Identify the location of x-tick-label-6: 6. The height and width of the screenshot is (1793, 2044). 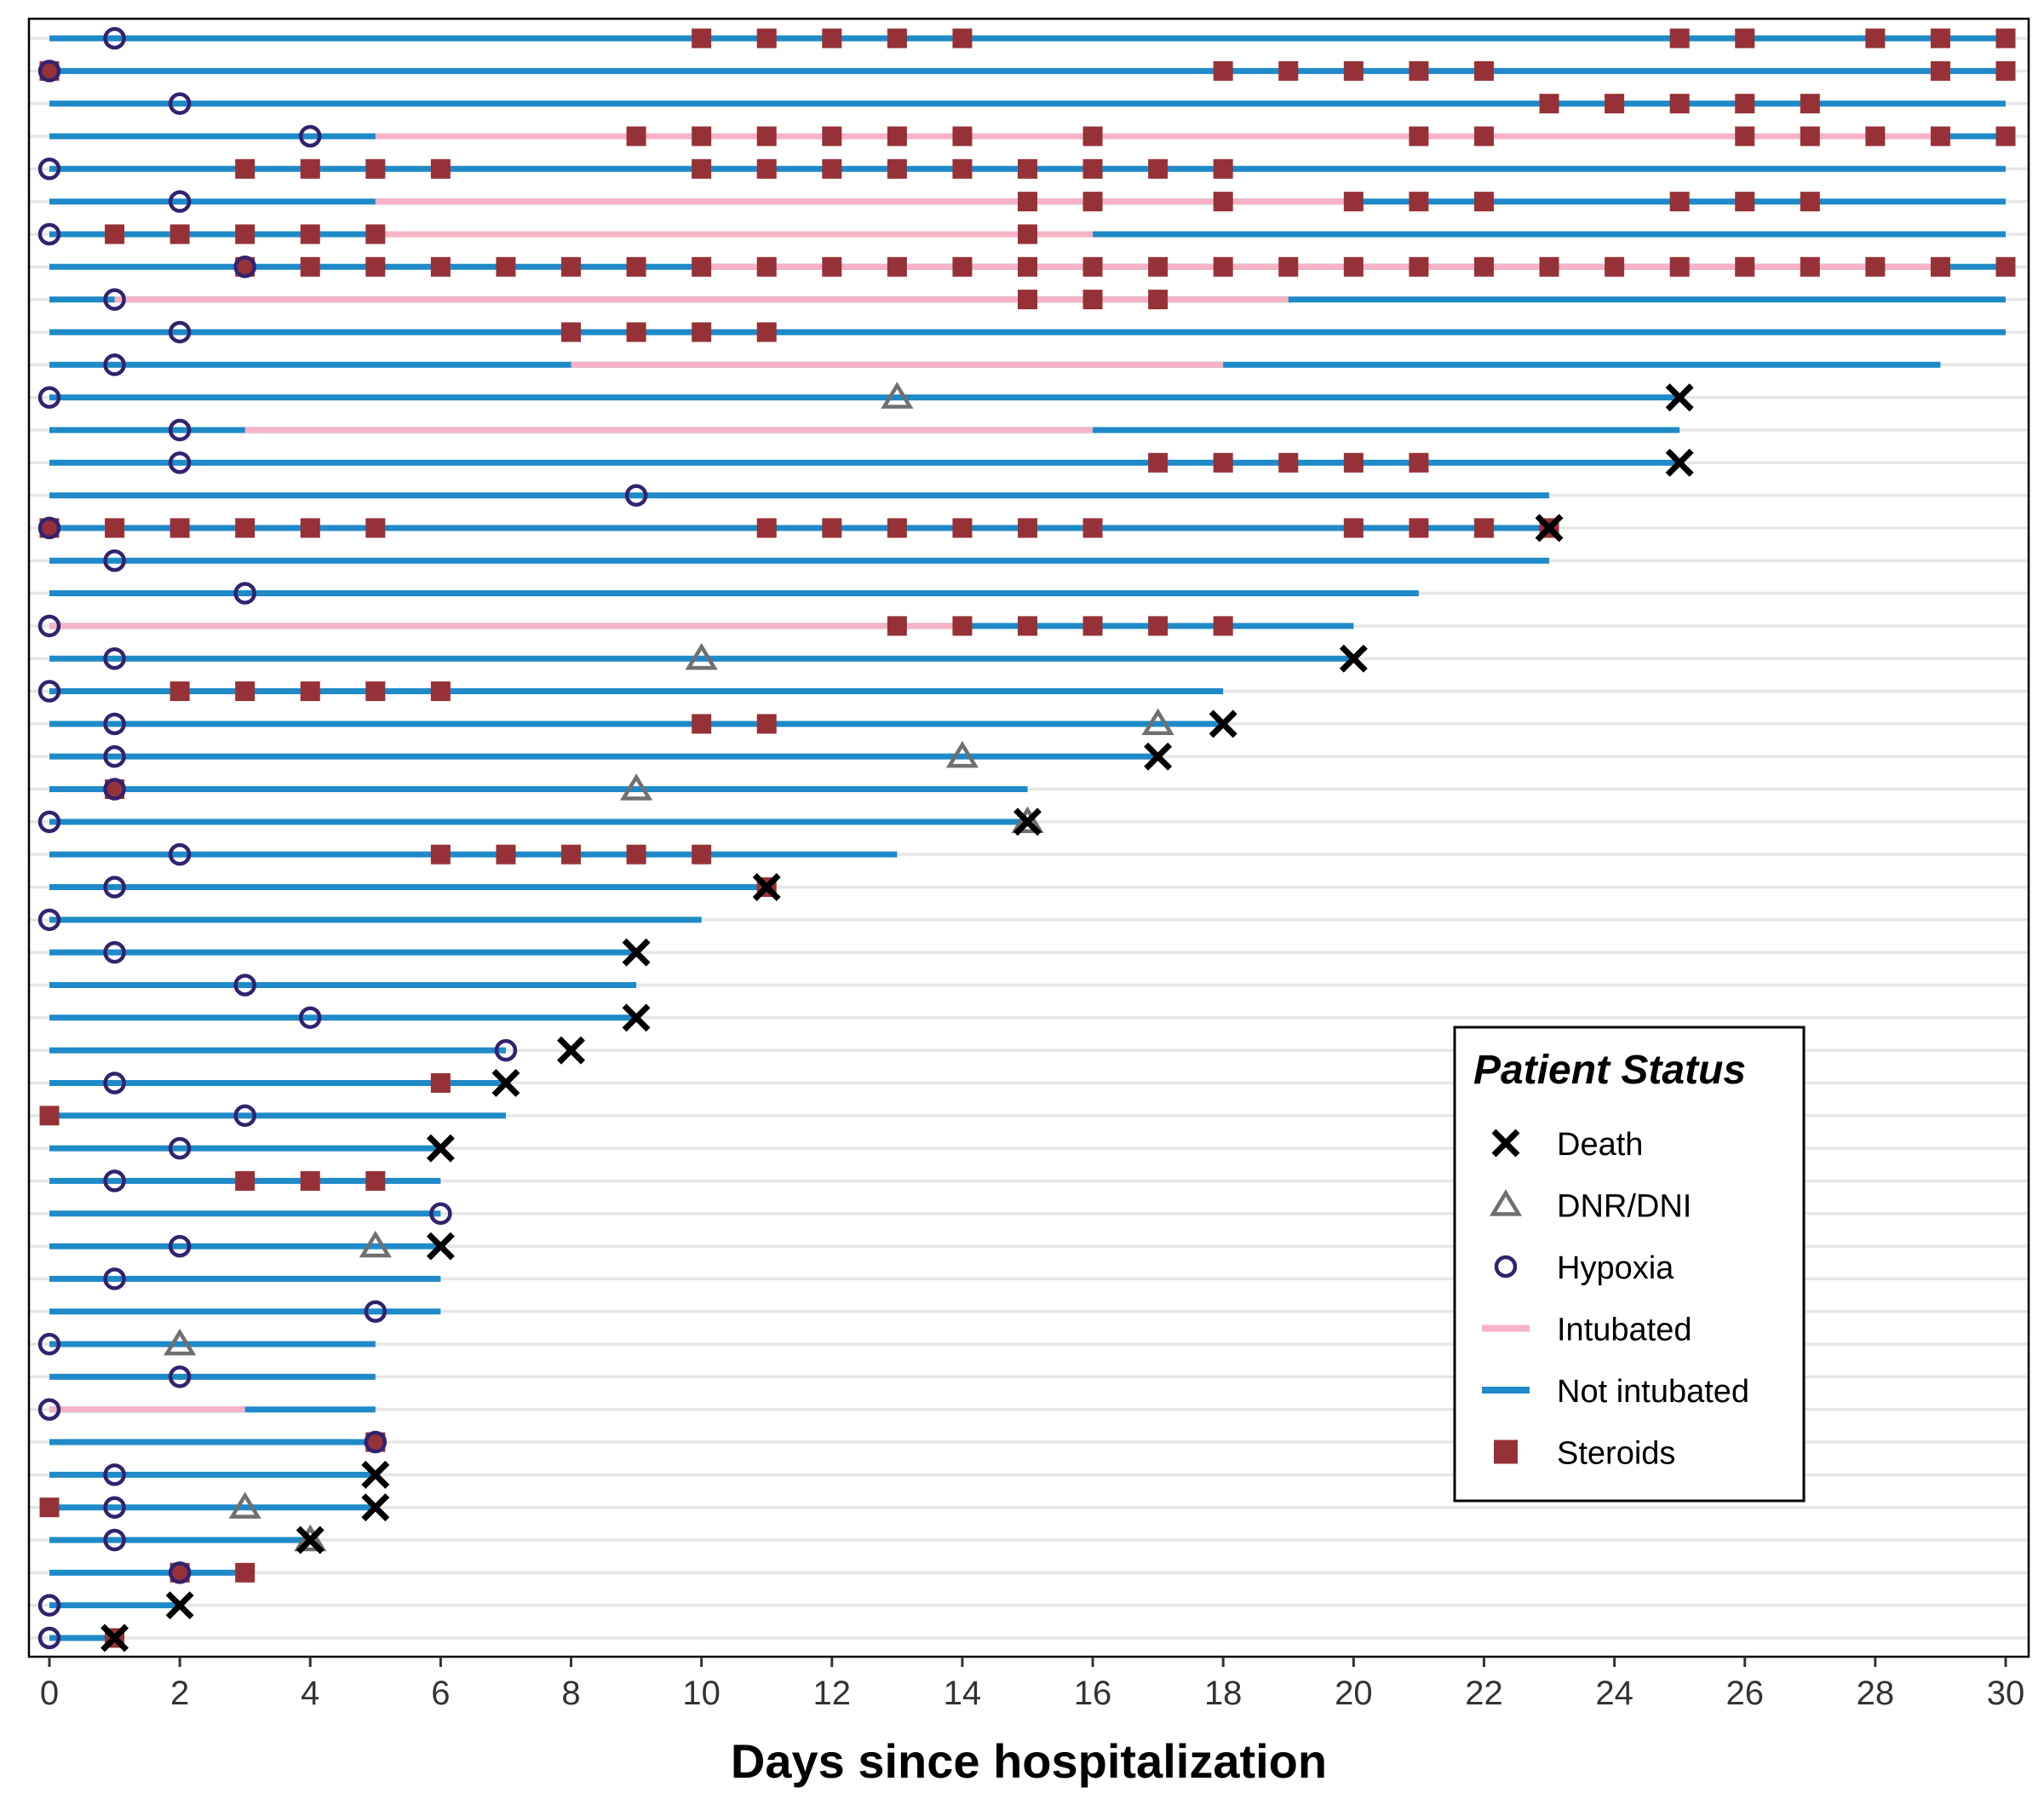
(440, 1694).